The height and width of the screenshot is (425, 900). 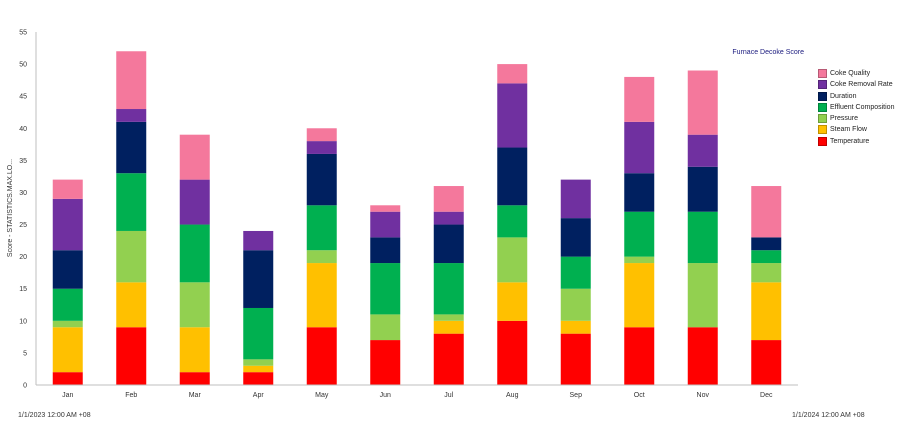 I want to click on bar-segment-steam-flow-apr, so click(x=258, y=369).